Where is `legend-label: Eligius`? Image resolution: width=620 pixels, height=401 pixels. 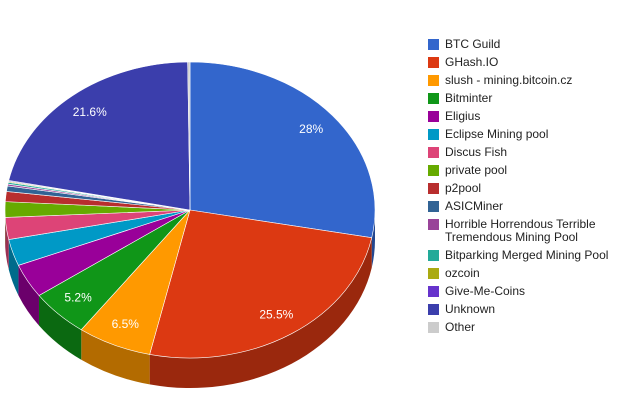
legend-label: Eligius is located at coordinates (463, 116).